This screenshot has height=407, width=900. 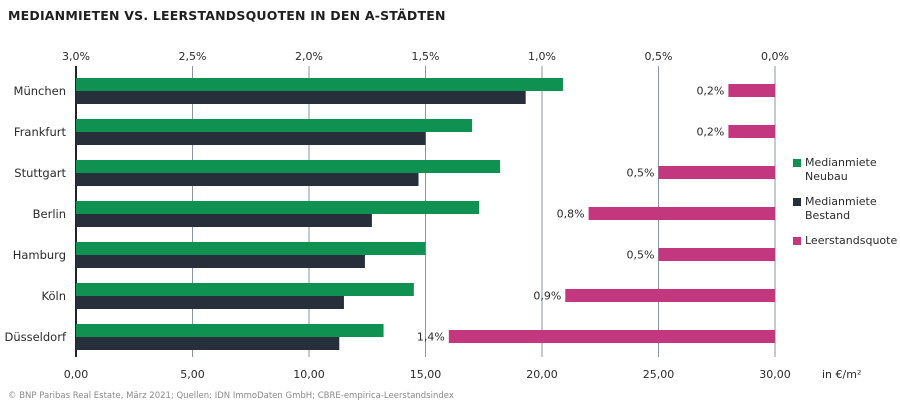 I want to click on category-label: München, so click(x=40, y=91).